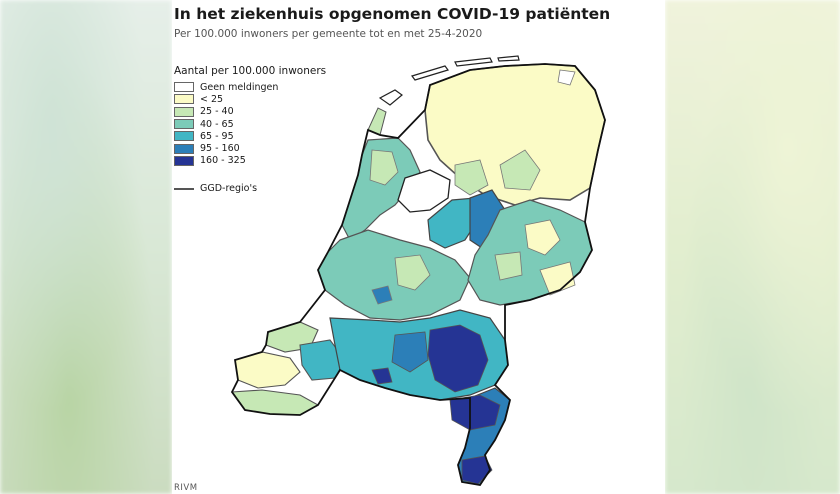 The width and height of the screenshot is (840, 494). What do you see at coordinates (412, 272) in the screenshot?
I see `region-utrecht-light` at bounding box center [412, 272].